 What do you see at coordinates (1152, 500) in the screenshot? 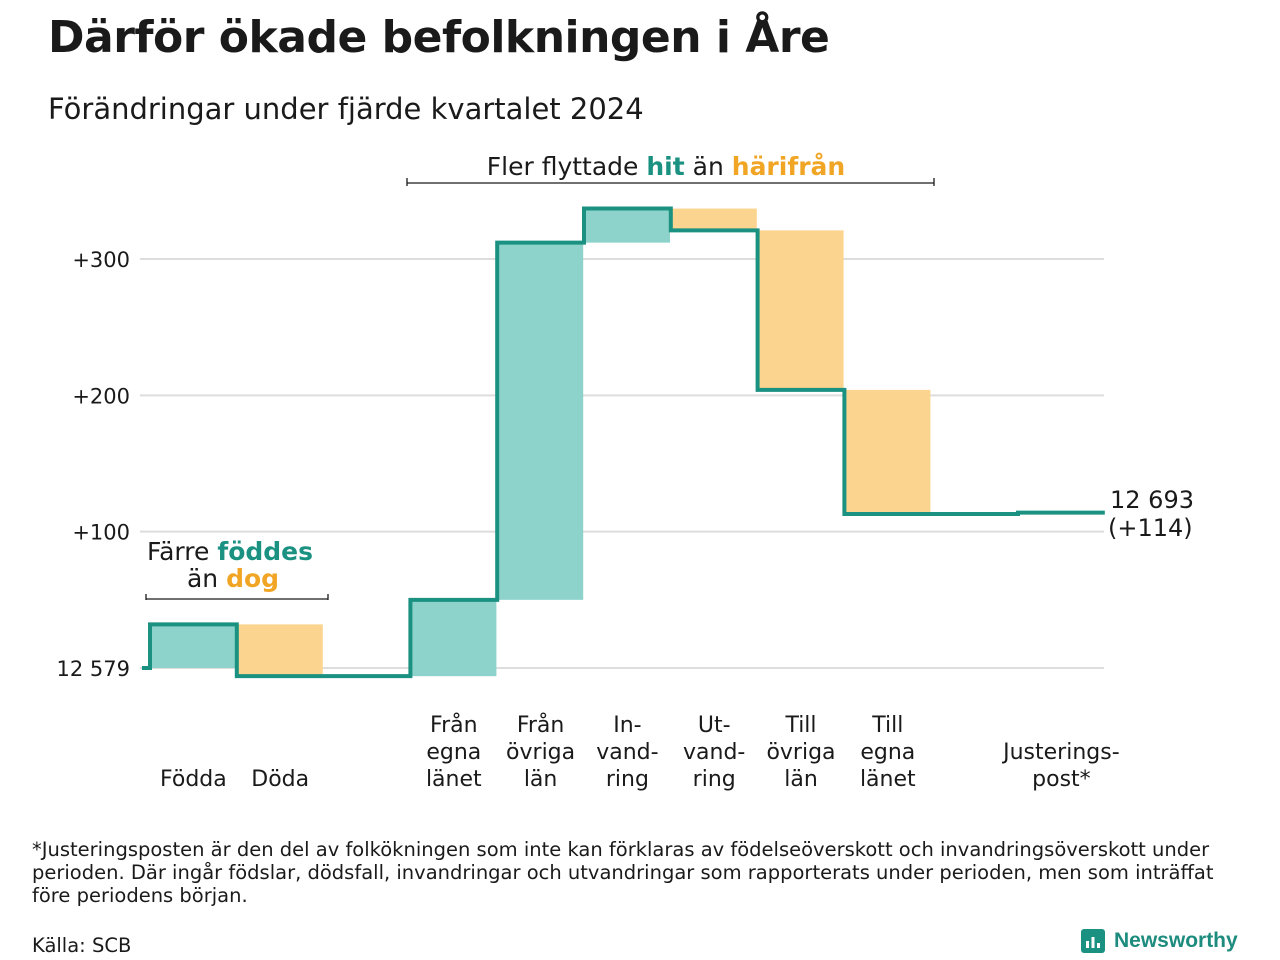
I see `end-value-text: 12 693` at bounding box center [1152, 500].